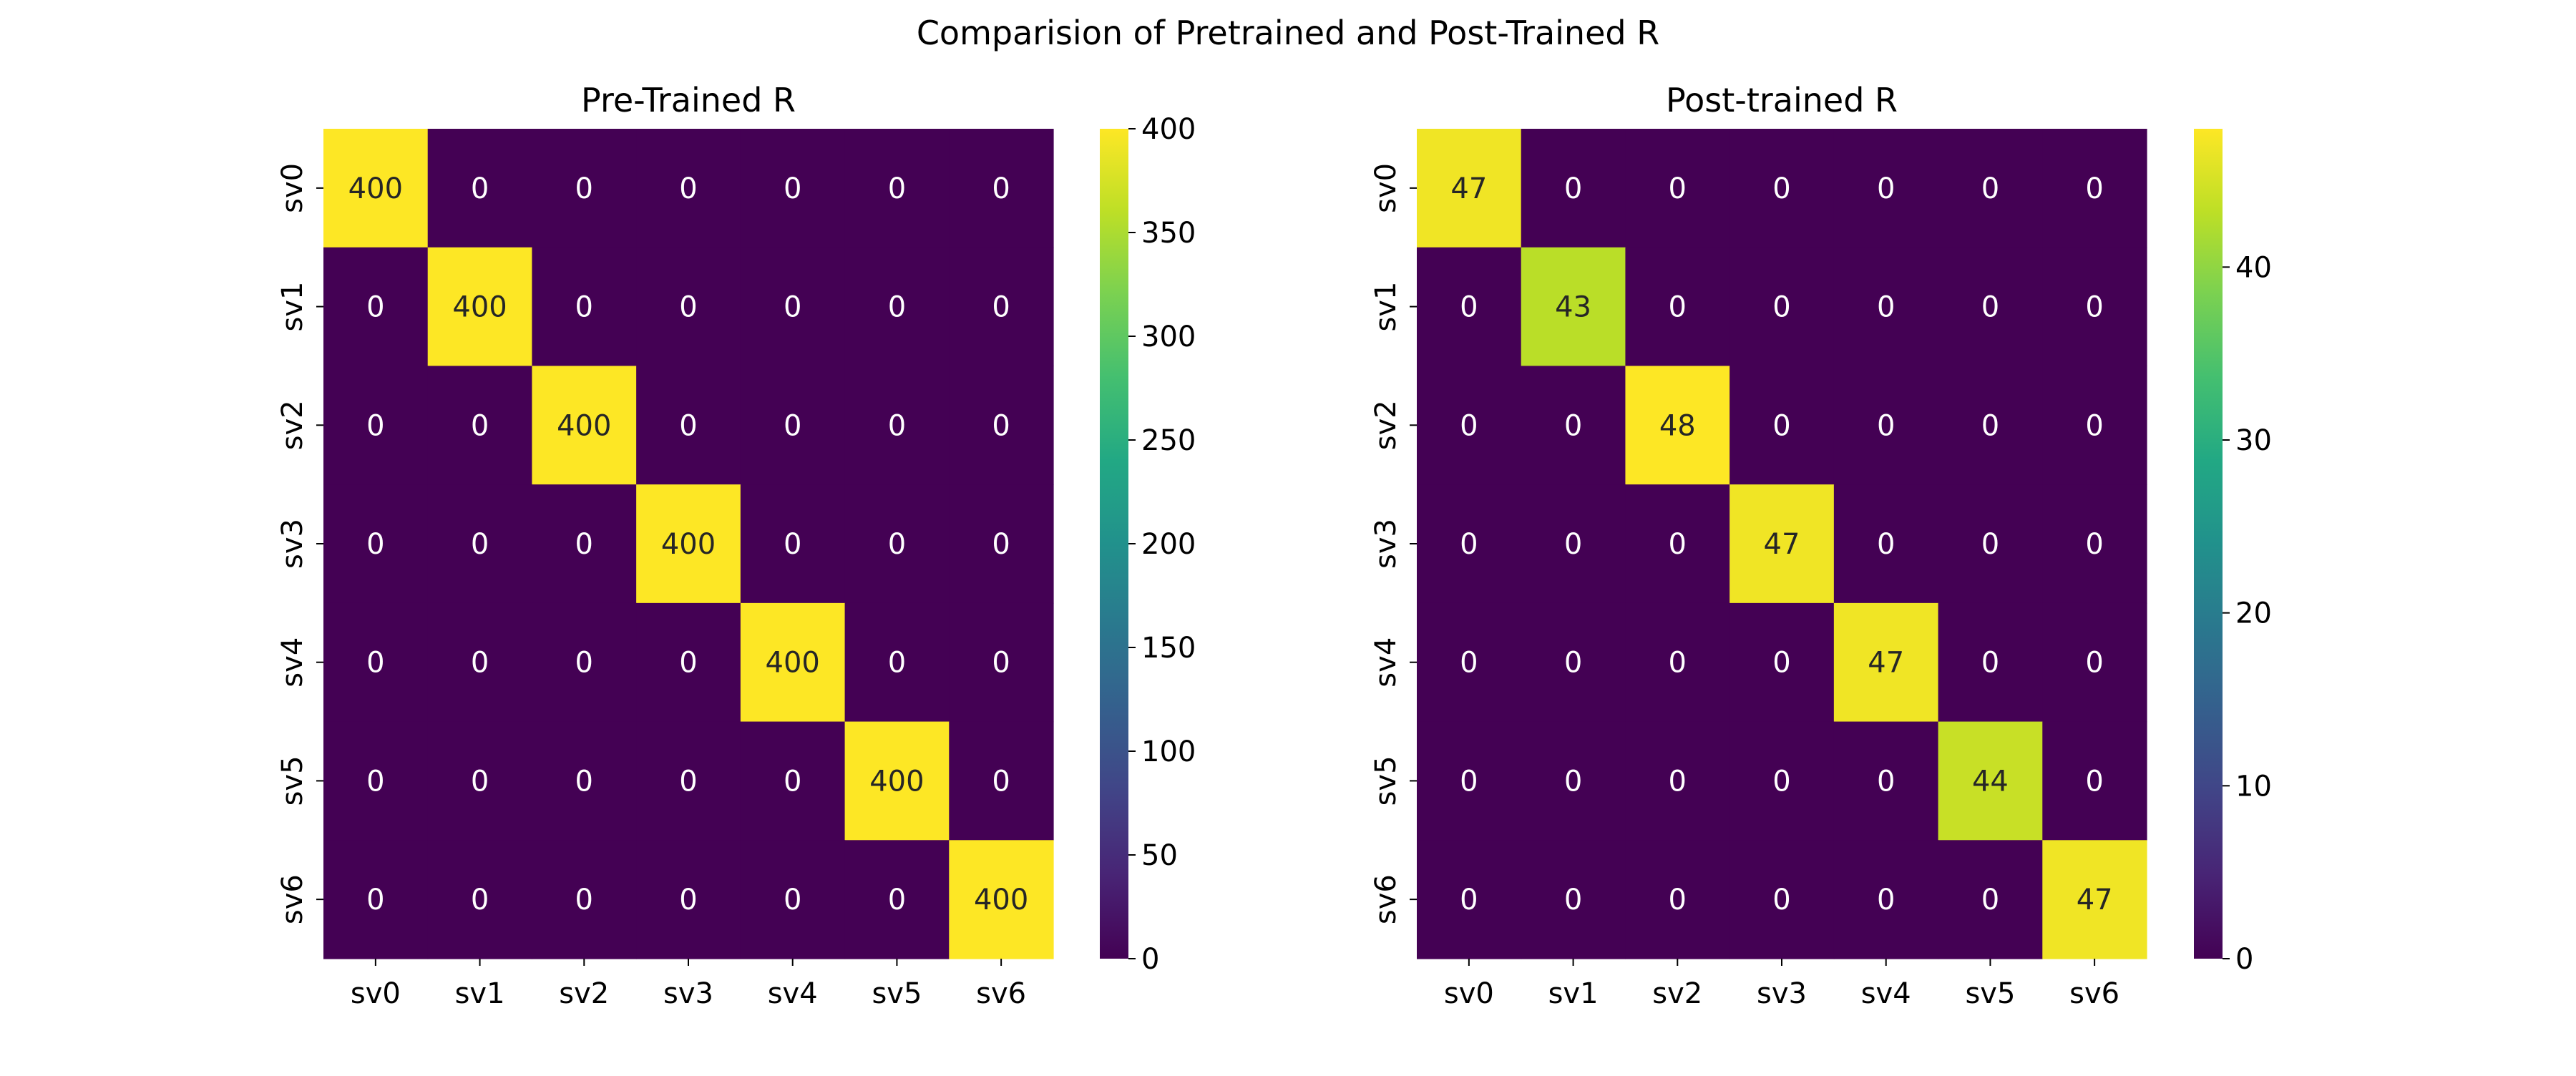 This screenshot has width=2576, height=1076. Describe the element at coordinates (1168, 233) in the screenshot. I see `colorbar-tick-label: 350` at that location.